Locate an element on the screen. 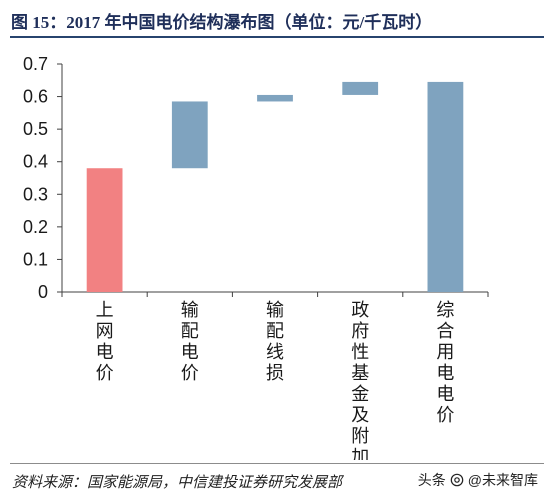 Image resolution: width=554 pixels, height=502 pixels. y-tick-label: 0.7 is located at coordinates (35, 64).